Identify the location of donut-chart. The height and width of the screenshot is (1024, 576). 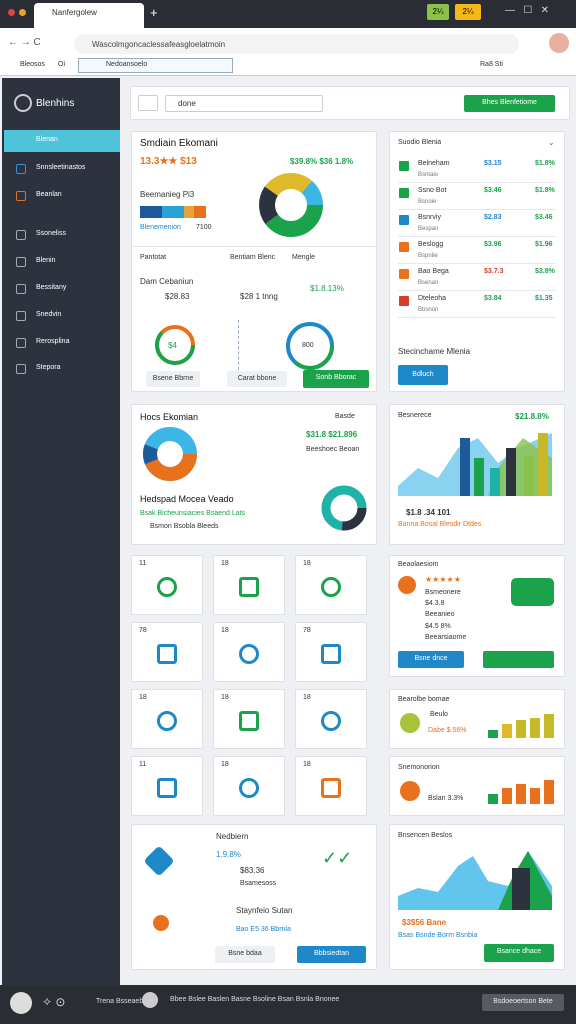
(291, 205).